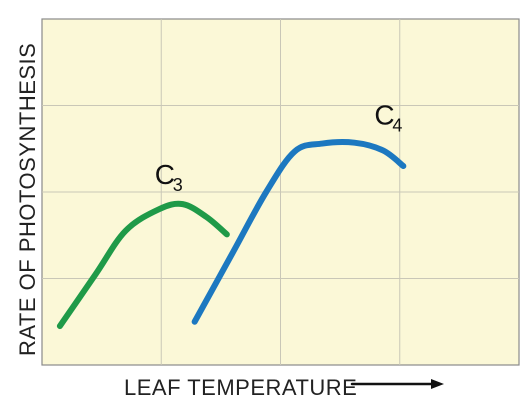 Image resolution: width=529 pixels, height=410 pixels. Describe the element at coordinates (437, 384) in the screenshot. I see `x-axis-arrow-head` at that location.